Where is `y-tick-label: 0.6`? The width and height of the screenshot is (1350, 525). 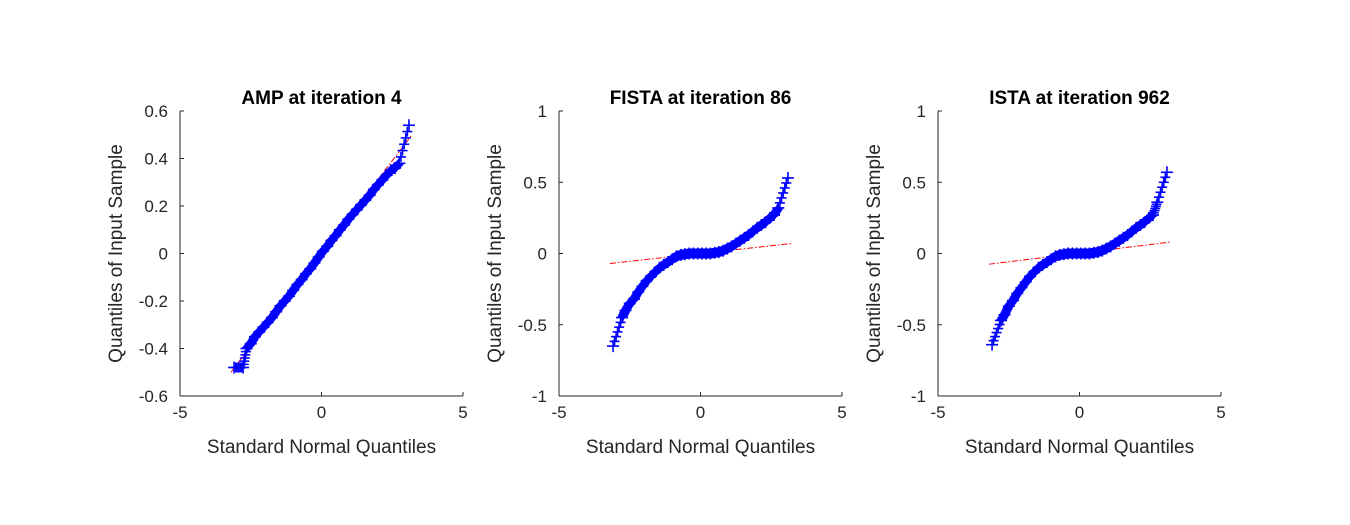 y-tick-label: 0.6 is located at coordinates (156, 111).